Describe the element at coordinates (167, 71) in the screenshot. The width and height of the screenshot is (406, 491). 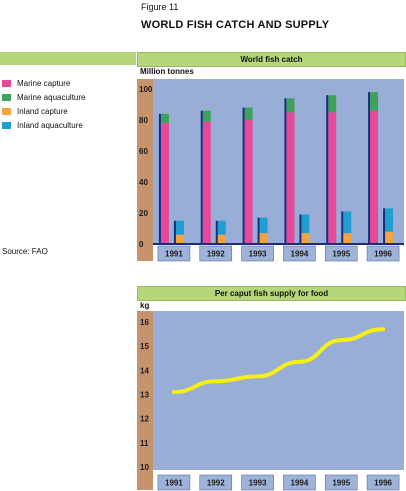
I see `catch-chart-ylabel: Million tonnes` at that location.